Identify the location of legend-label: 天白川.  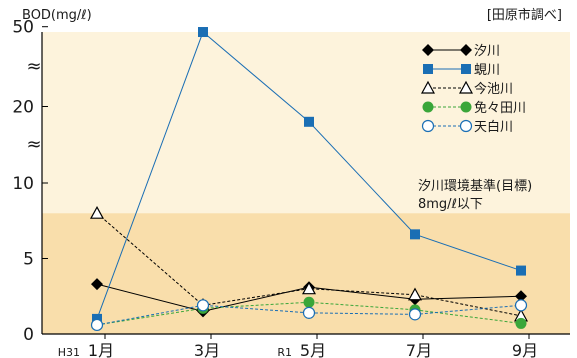
(493, 127).